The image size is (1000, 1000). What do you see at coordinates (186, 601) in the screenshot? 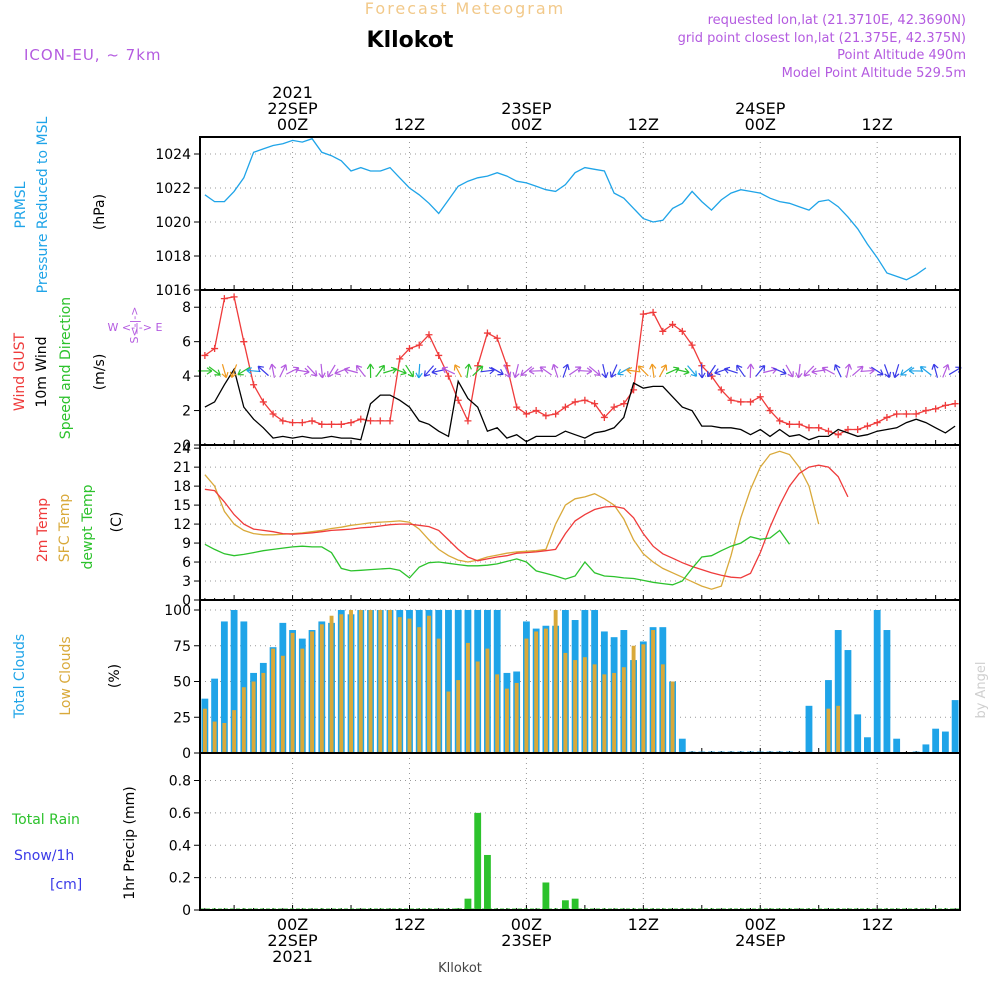
I see `temp-tick-label: 0` at bounding box center [186, 601].